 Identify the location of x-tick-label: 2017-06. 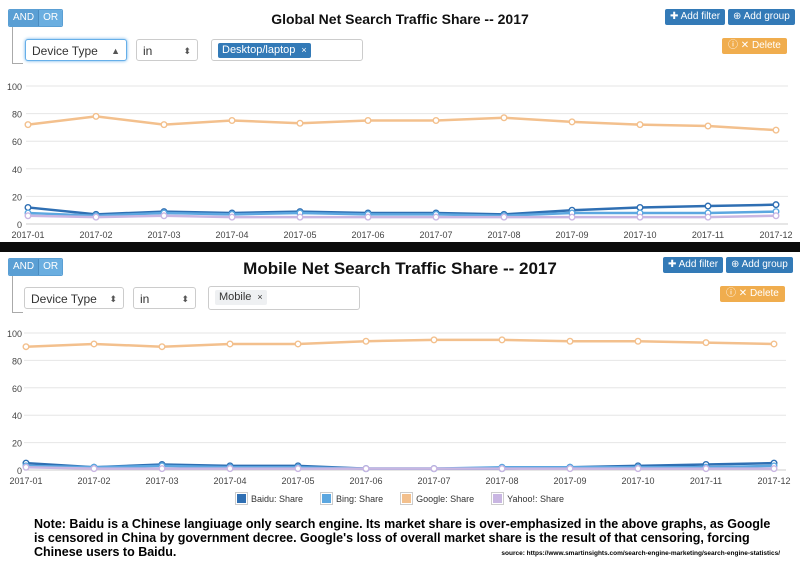
(365, 481).